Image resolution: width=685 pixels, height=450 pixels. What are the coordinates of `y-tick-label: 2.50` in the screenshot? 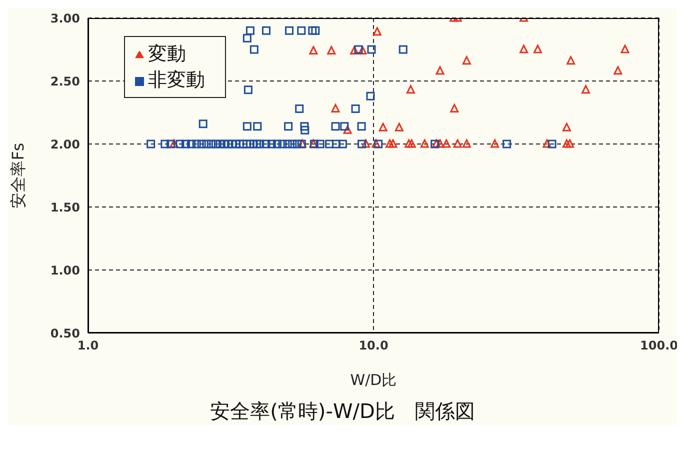 It's located at (65, 81).